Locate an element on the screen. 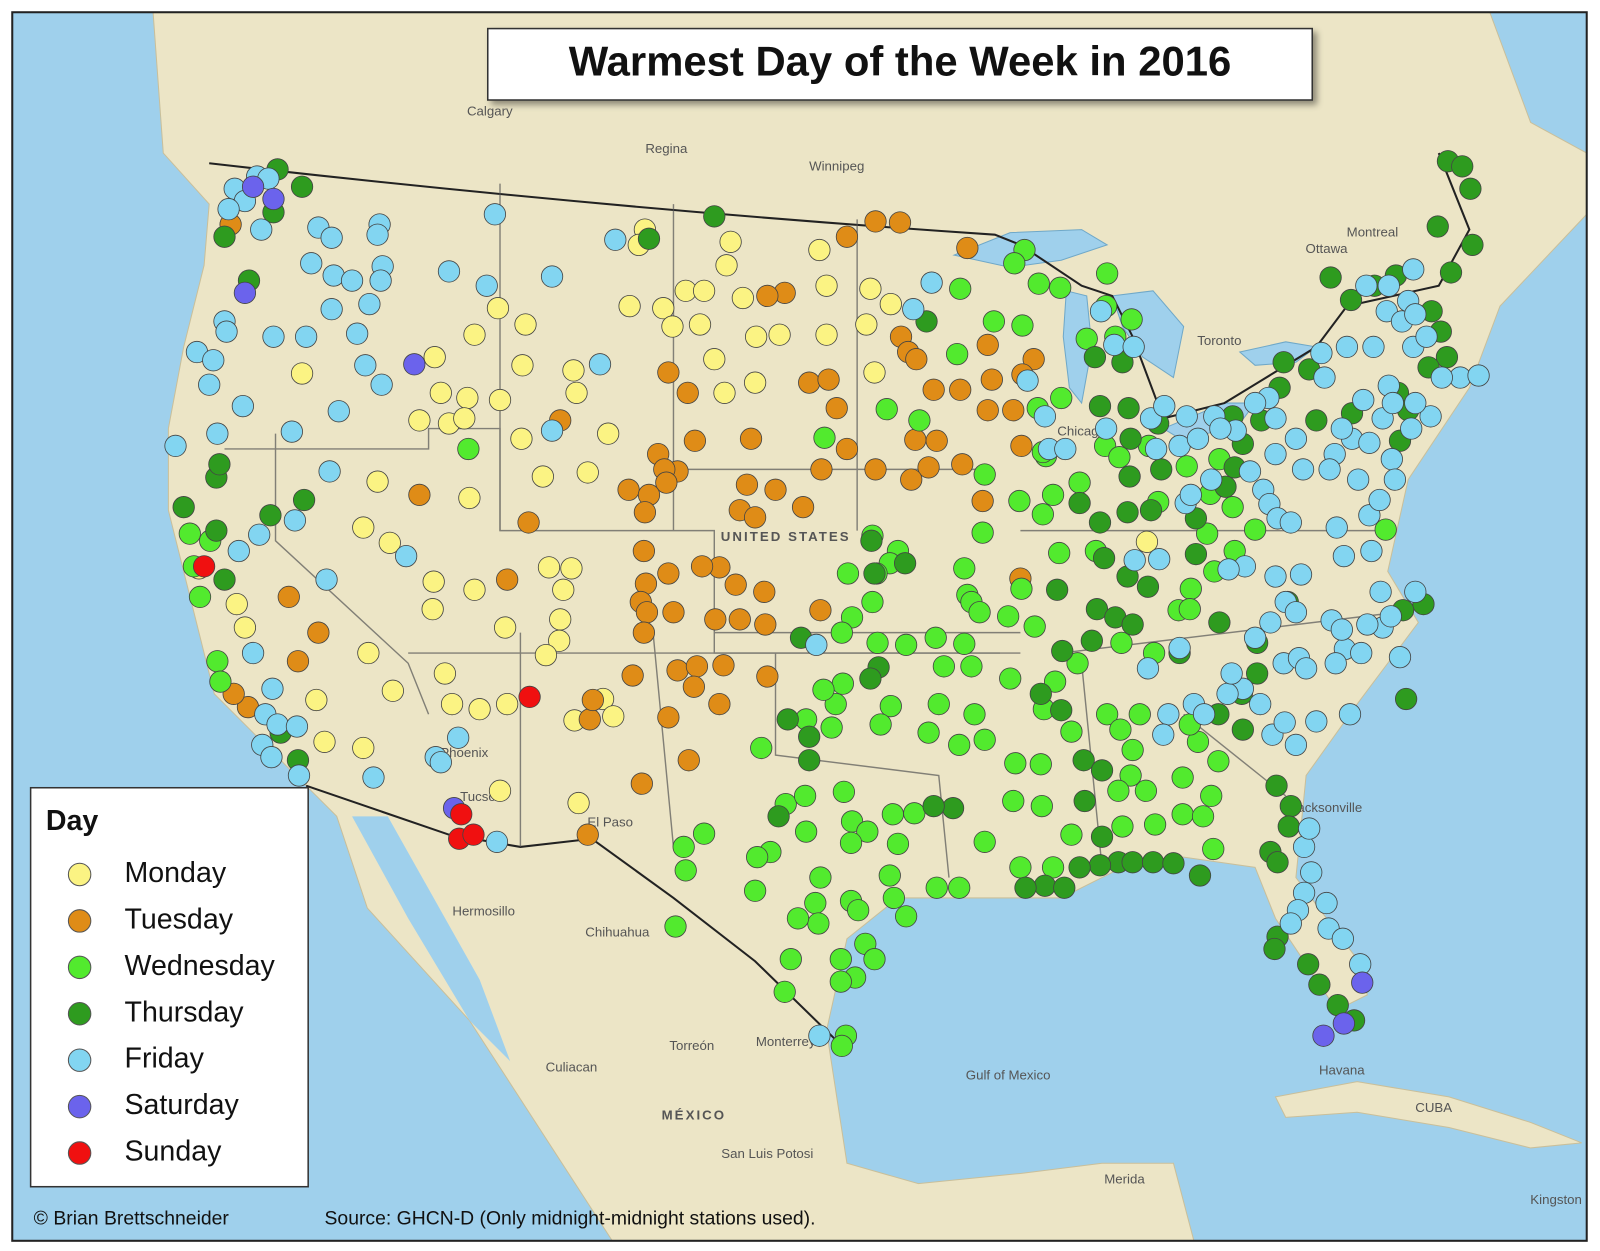 This screenshot has width=1600, height=1251. place-label: Chihuahua is located at coordinates (617, 932).